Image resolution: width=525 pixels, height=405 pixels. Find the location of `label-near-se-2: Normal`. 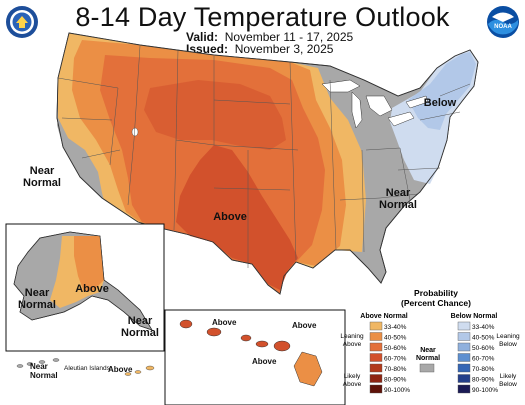

label-near-se-2: Normal is located at coordinates (398, 205).